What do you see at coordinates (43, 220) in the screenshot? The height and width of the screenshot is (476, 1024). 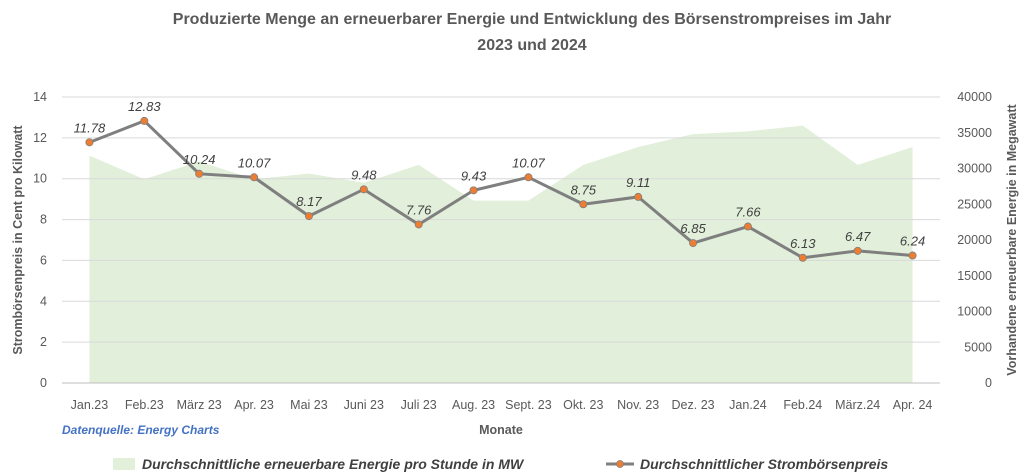 I see `left-tick-label: 8` at bounding box center [43, 220].